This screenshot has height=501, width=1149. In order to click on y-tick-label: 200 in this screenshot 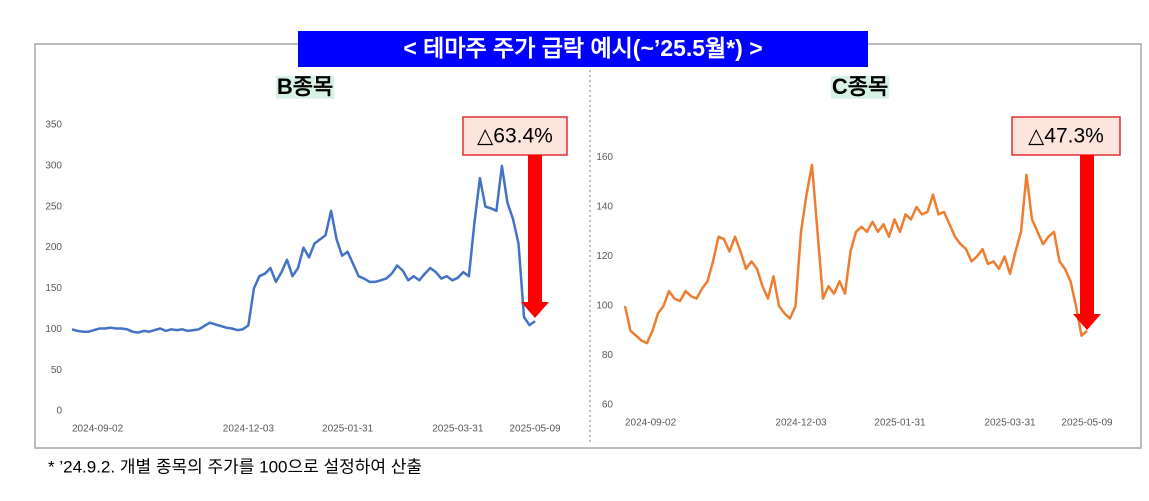, I will do `click(53, 247)`.